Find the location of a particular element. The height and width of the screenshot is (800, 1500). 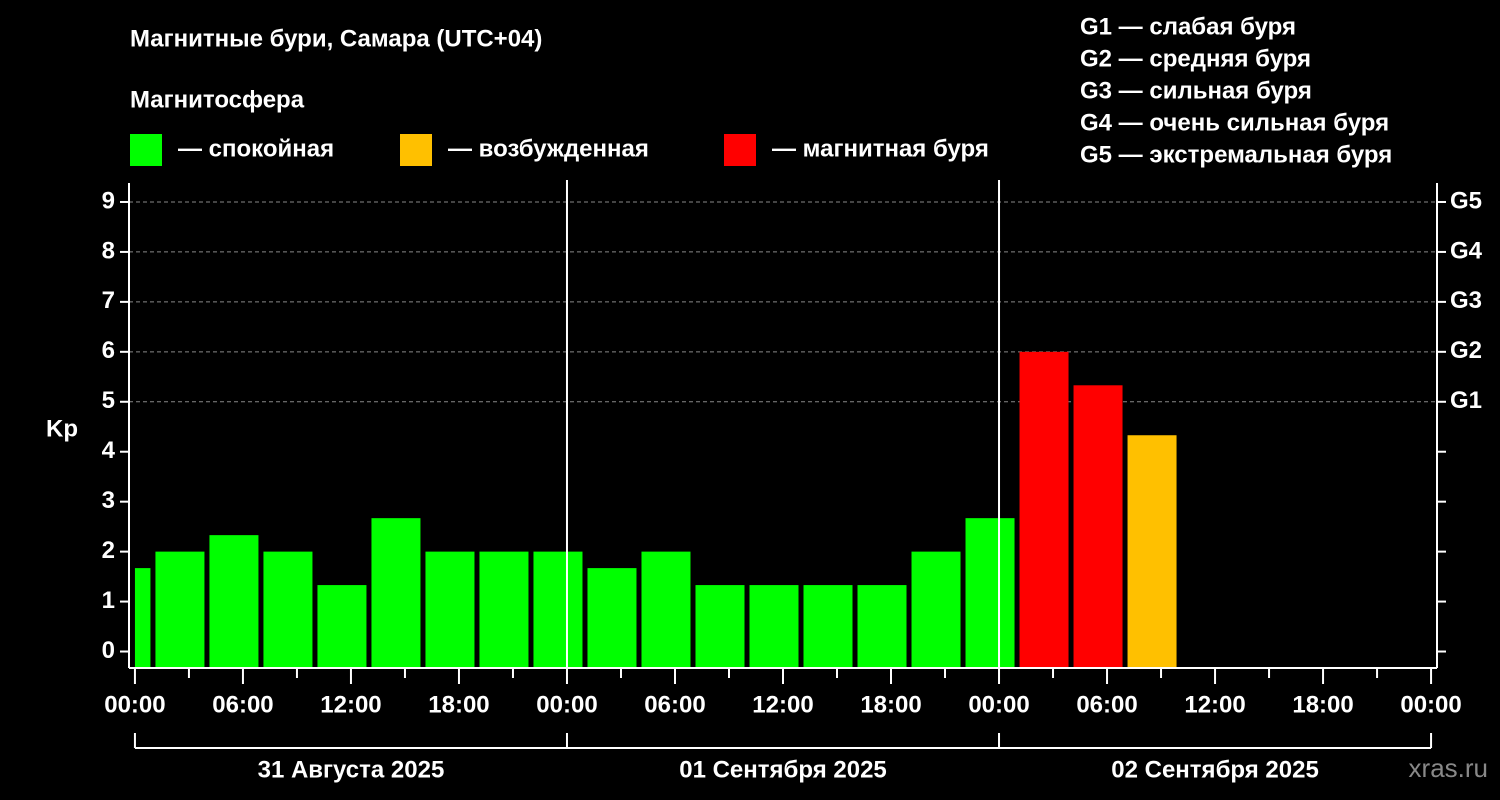

chart-subtitle: Магнитосфера is located at coordinates (217, 99).